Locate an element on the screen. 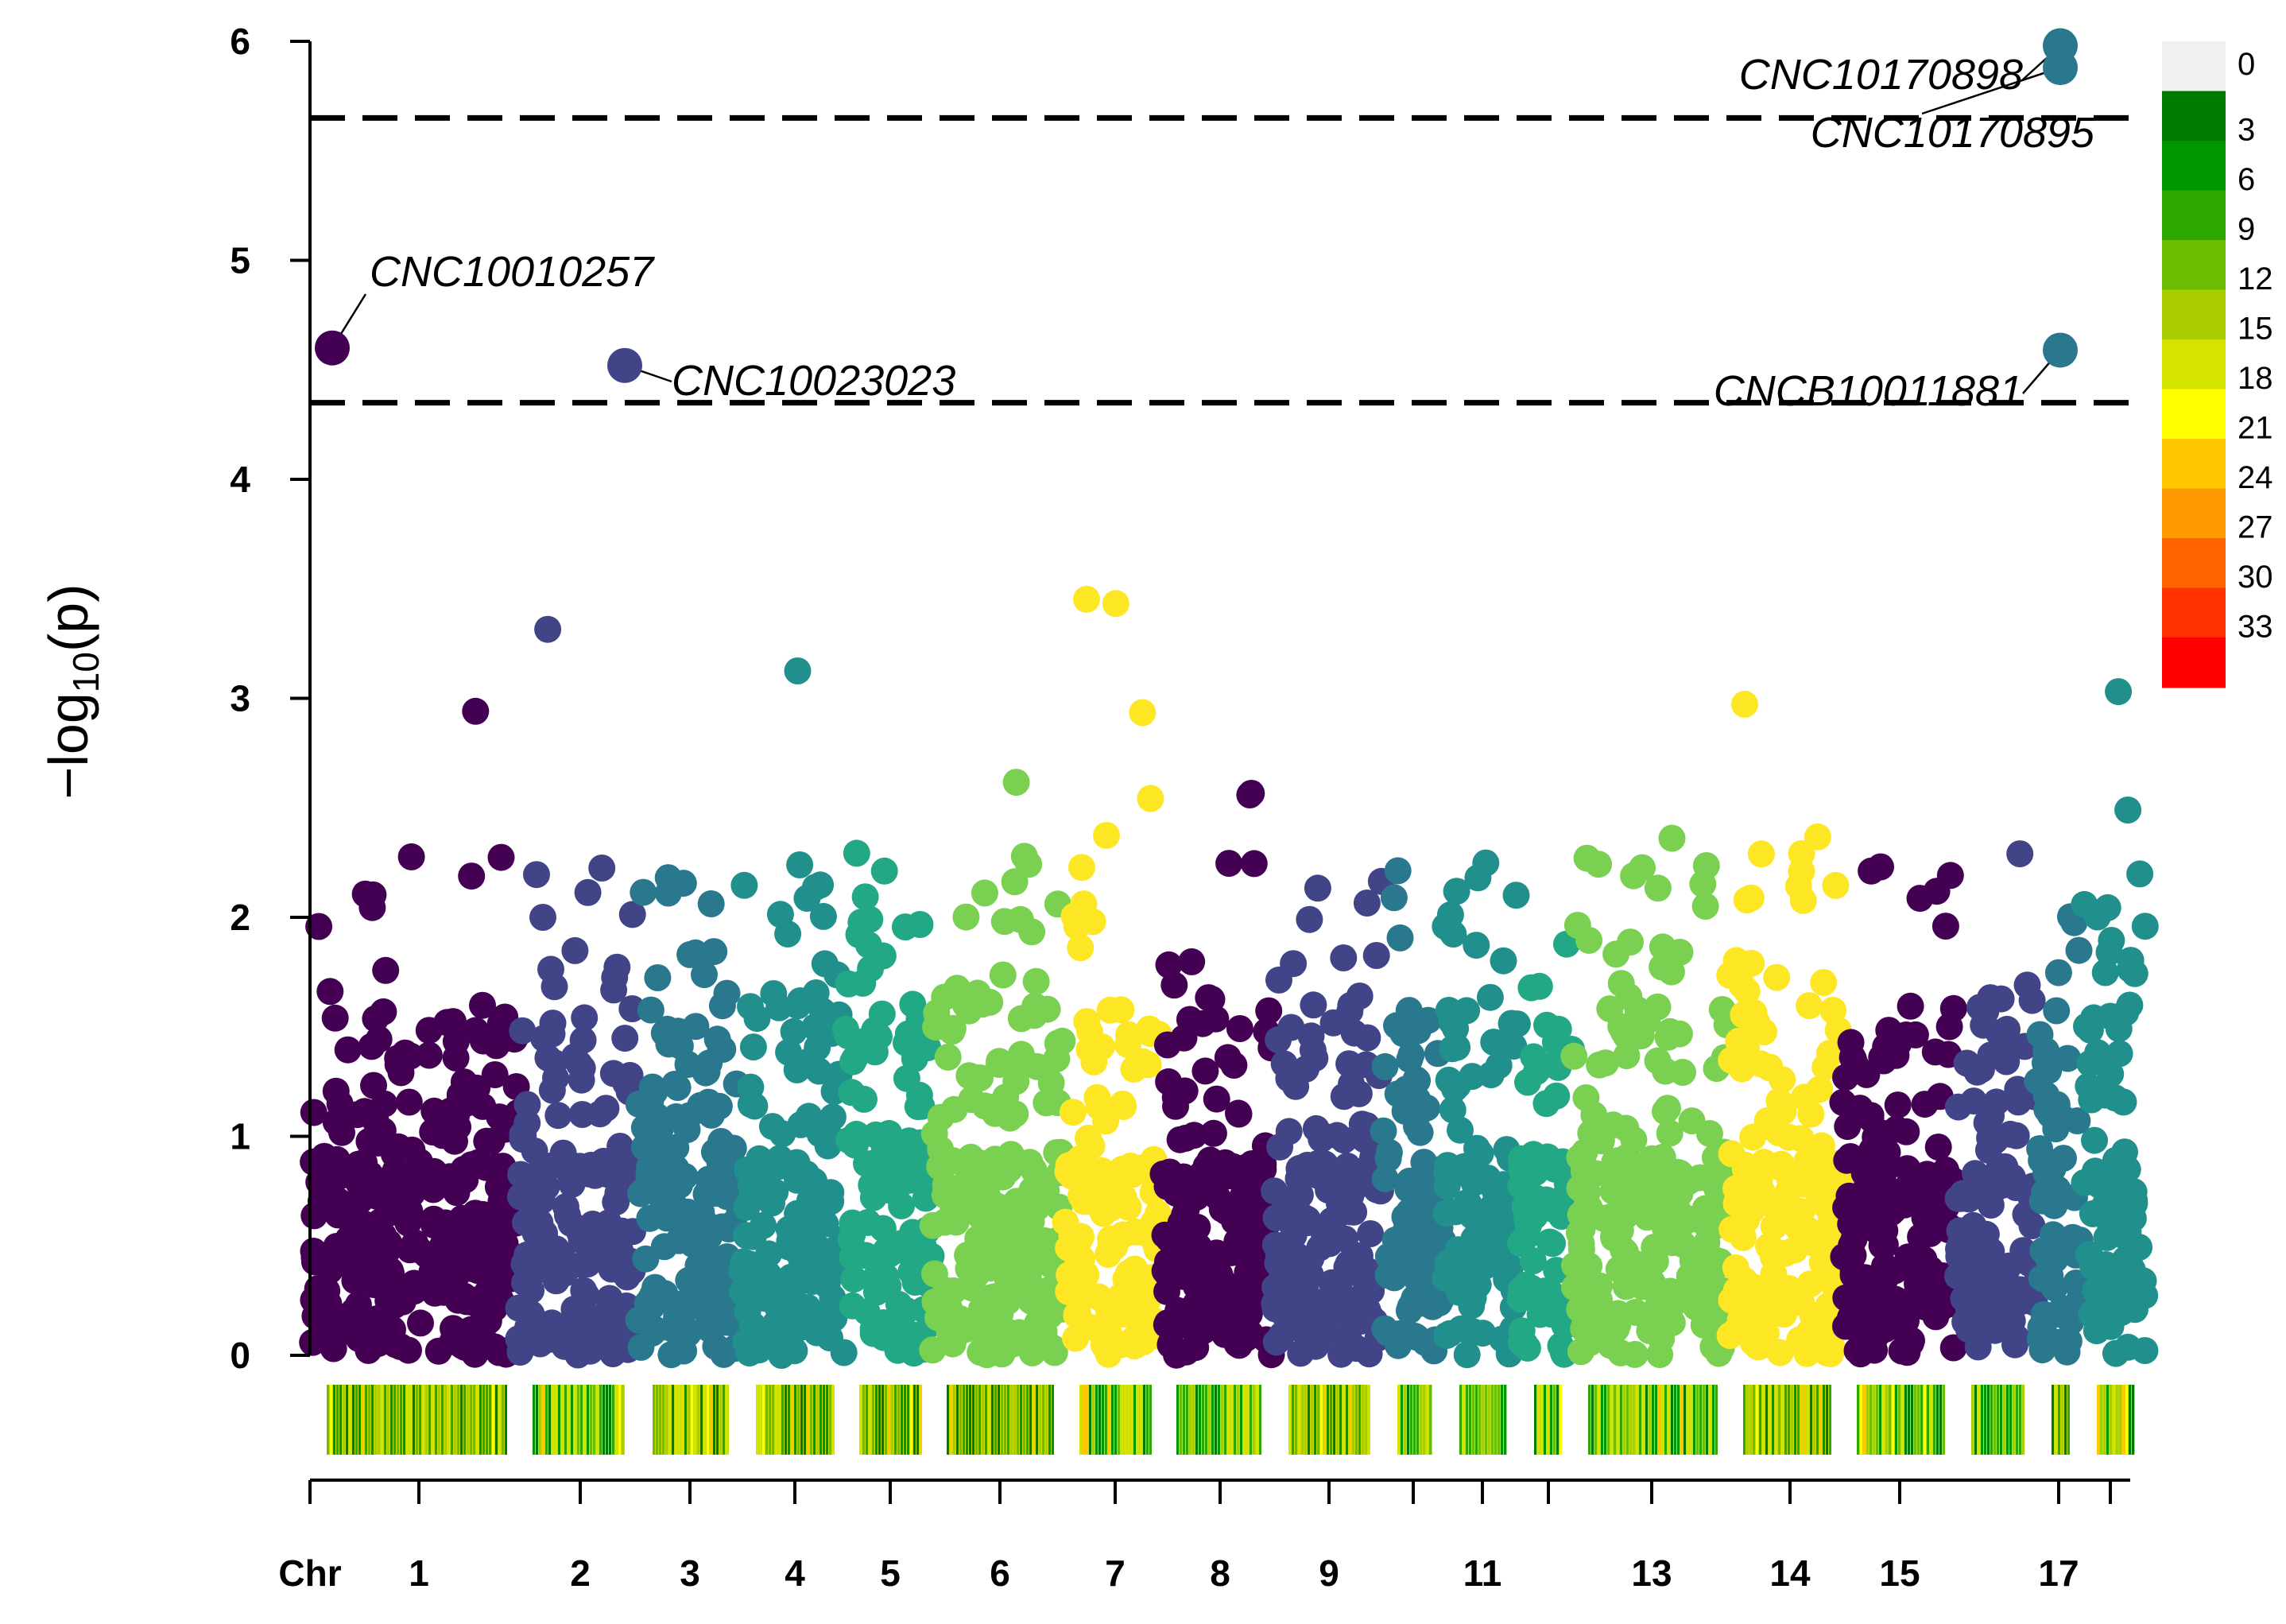 Image resolution: width=2286 pixels, height=1624 pixels. density-strip-background is located at coordinates (2061, 1420).